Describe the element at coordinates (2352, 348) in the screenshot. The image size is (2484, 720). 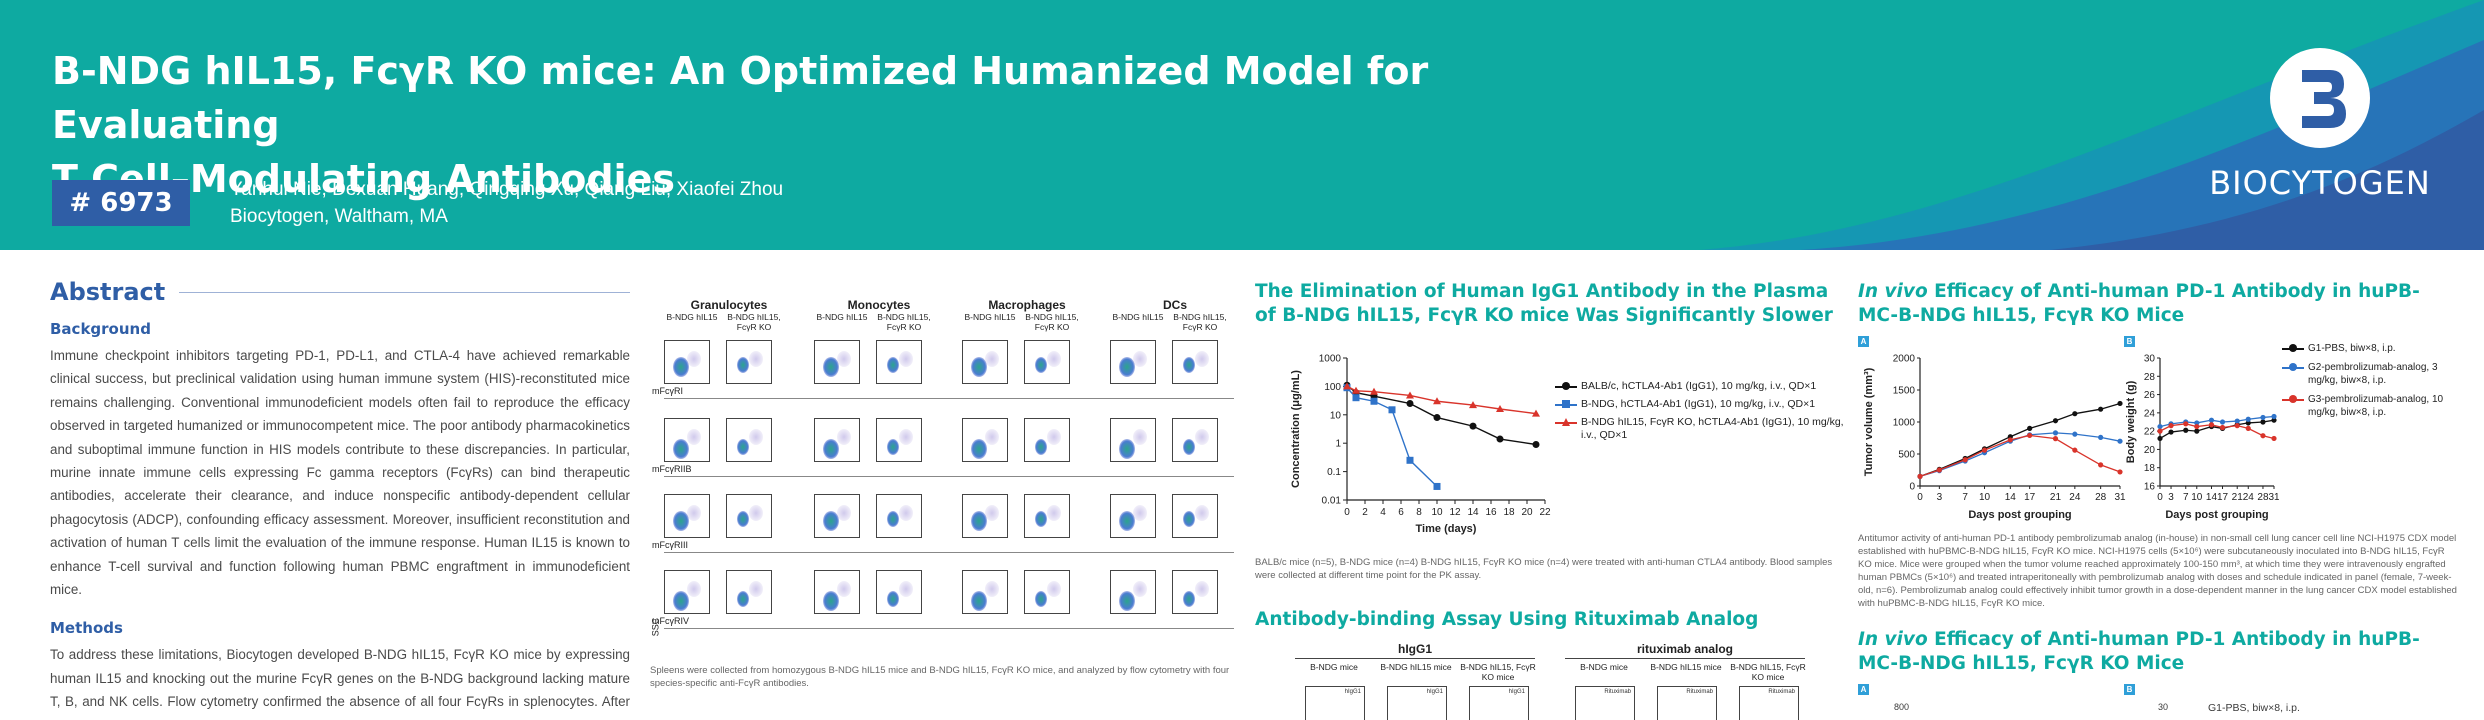
I see `legend-label: G1-PBS, biw×8, i.p.` at that location.